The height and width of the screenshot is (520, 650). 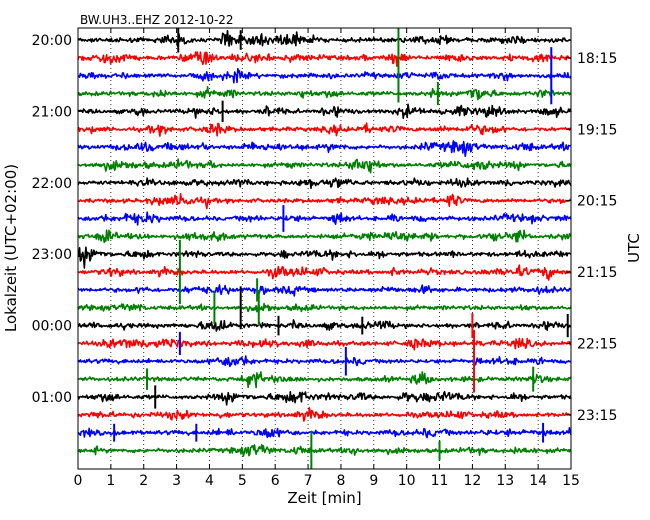 What do you see at coordinates (275, 481) in the screenshot?
I see `x-tick-label: 6` at bounding box center [275, 481].